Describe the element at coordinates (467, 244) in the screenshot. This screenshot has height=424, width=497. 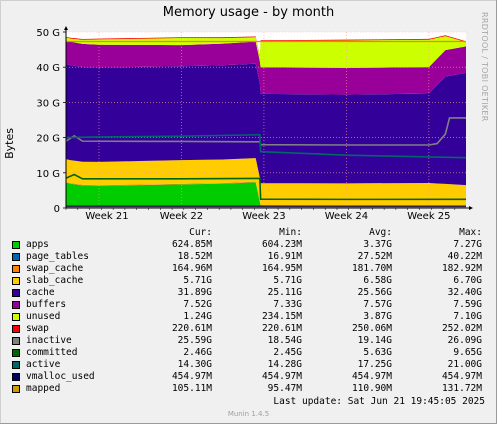
I see `legend-value-max: 7.27G` at that location.